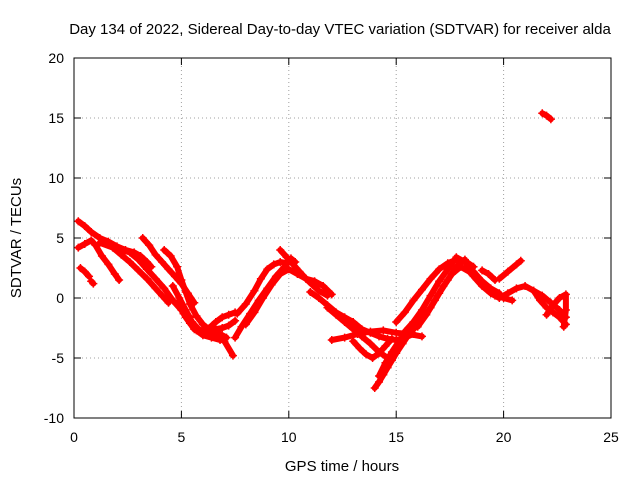 This screenshot has height=480, width=640. I want to click on y-axis-label: SDTVAR / TECUs, so click(16, 238).